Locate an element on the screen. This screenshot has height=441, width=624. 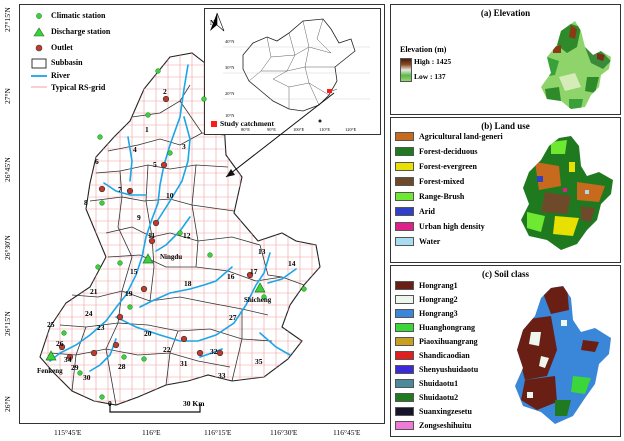
inset-study-label: Study catchment is located at coordinates (247, 123).